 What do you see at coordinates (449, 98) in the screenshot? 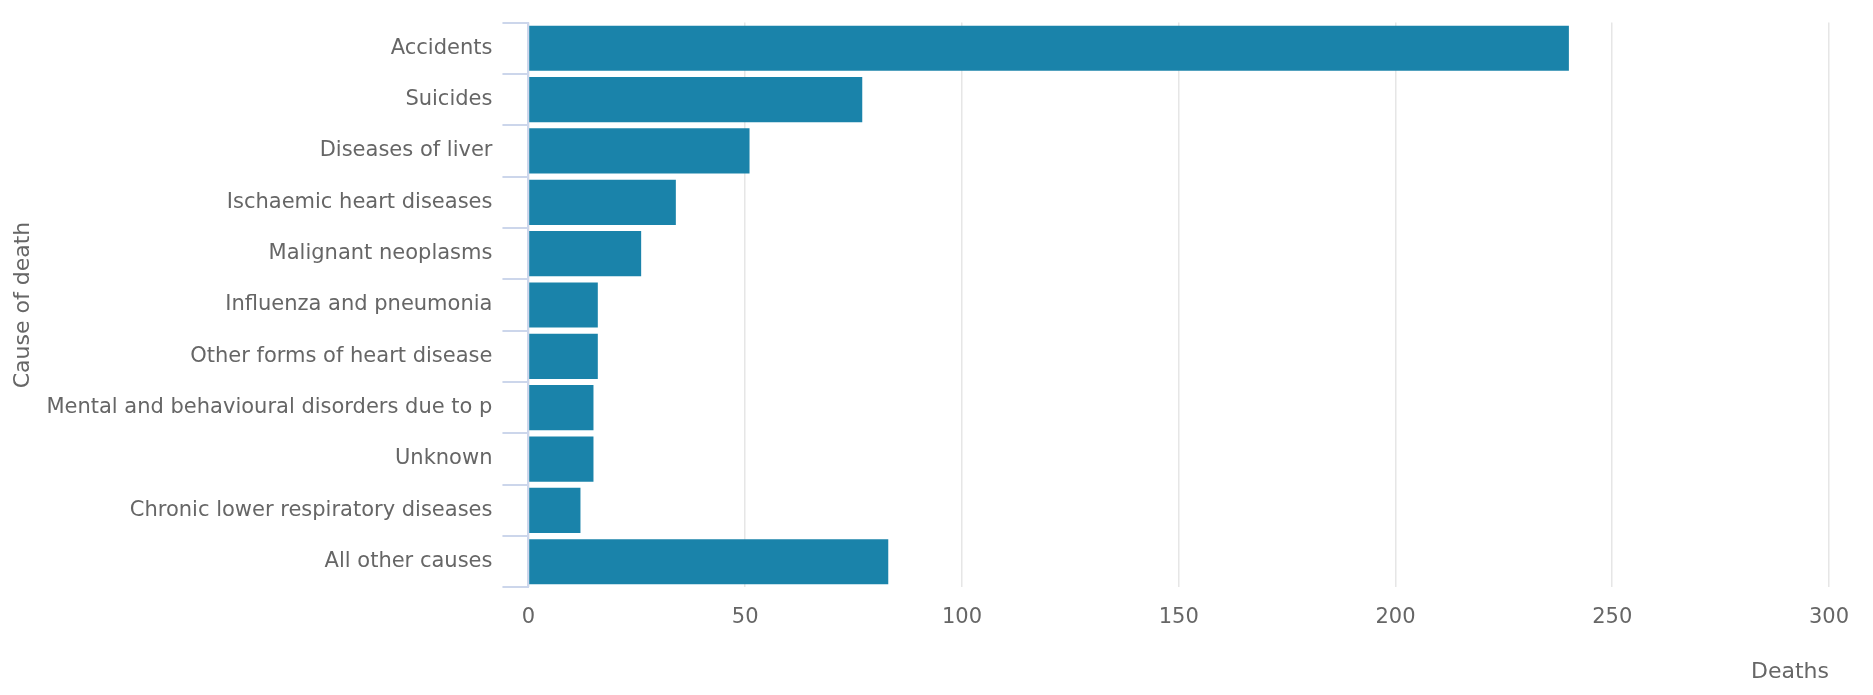
I see `y-tick-label: Suicides` at bounding box center [449, 98].